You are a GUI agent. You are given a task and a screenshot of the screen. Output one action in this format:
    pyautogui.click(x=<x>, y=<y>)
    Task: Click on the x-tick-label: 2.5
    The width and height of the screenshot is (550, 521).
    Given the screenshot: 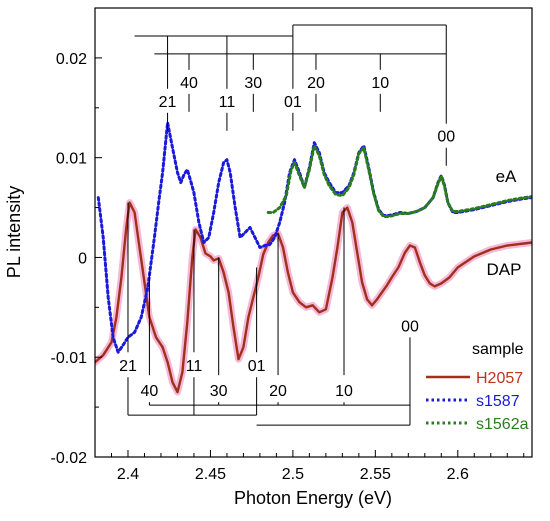 What is the action you would take?
    pyautogui.click(x=293, y=474)
    